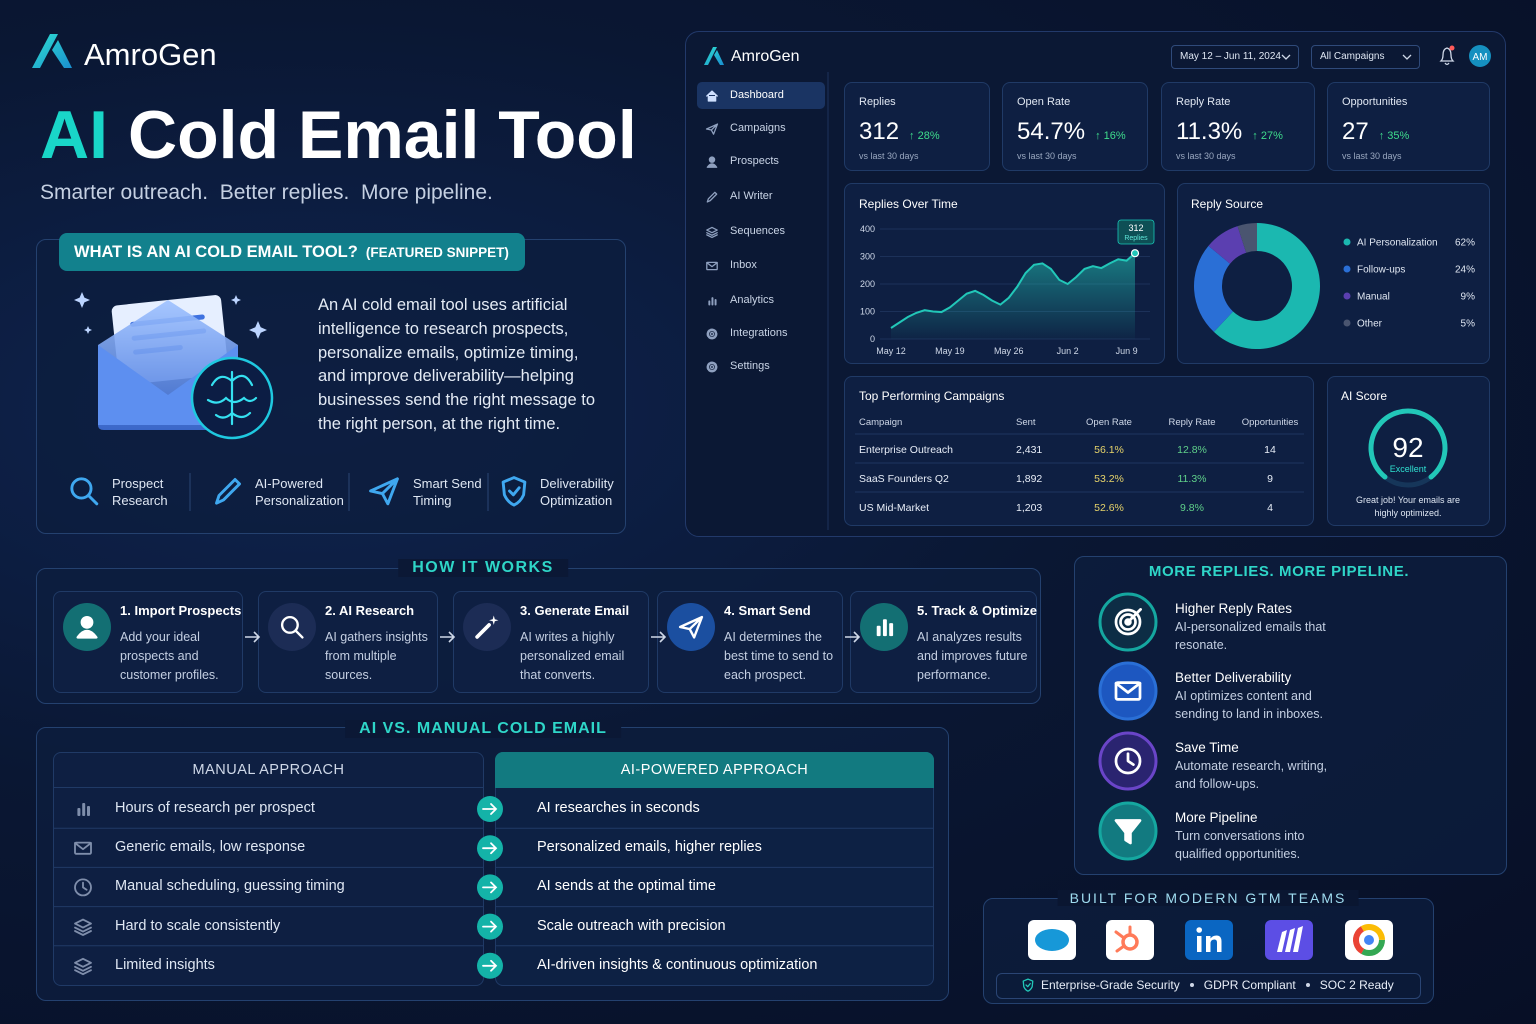  What do you see at coordinates (299, 492) in the screenshot?
I see `feature-label: AI-Powered Personalization` at bounding box center [299, 492].